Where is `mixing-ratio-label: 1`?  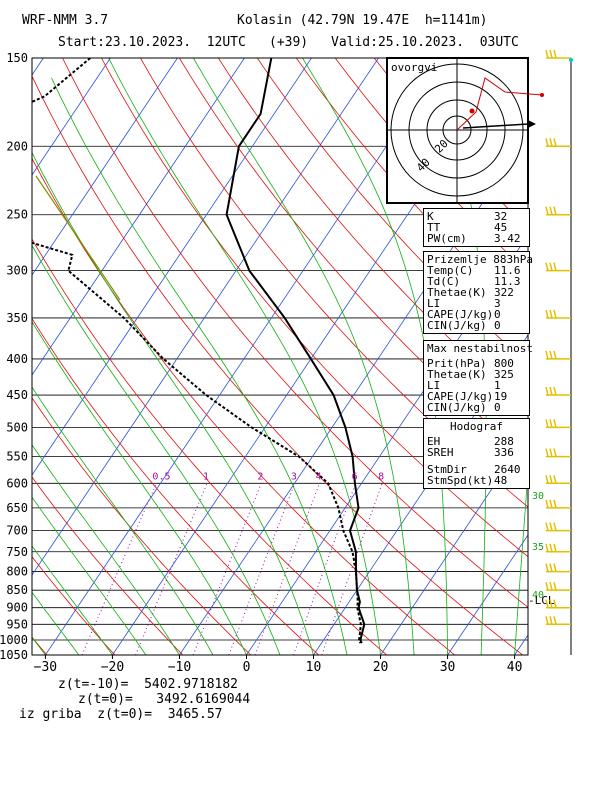 mixing-ratio-label: 1 is located at coordinates (206, 476).